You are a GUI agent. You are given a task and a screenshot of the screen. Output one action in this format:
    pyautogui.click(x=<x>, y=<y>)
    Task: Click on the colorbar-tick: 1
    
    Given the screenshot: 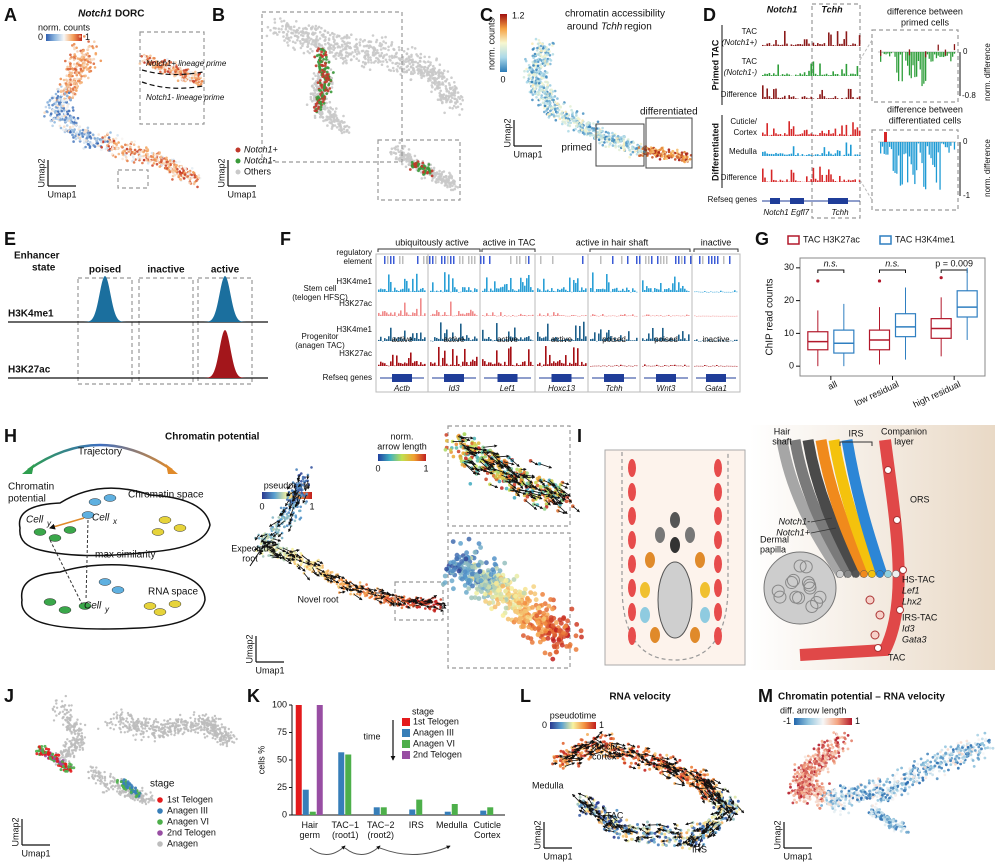 What is the action you would take?
    pyautogui.click(x=311, y=506)
    